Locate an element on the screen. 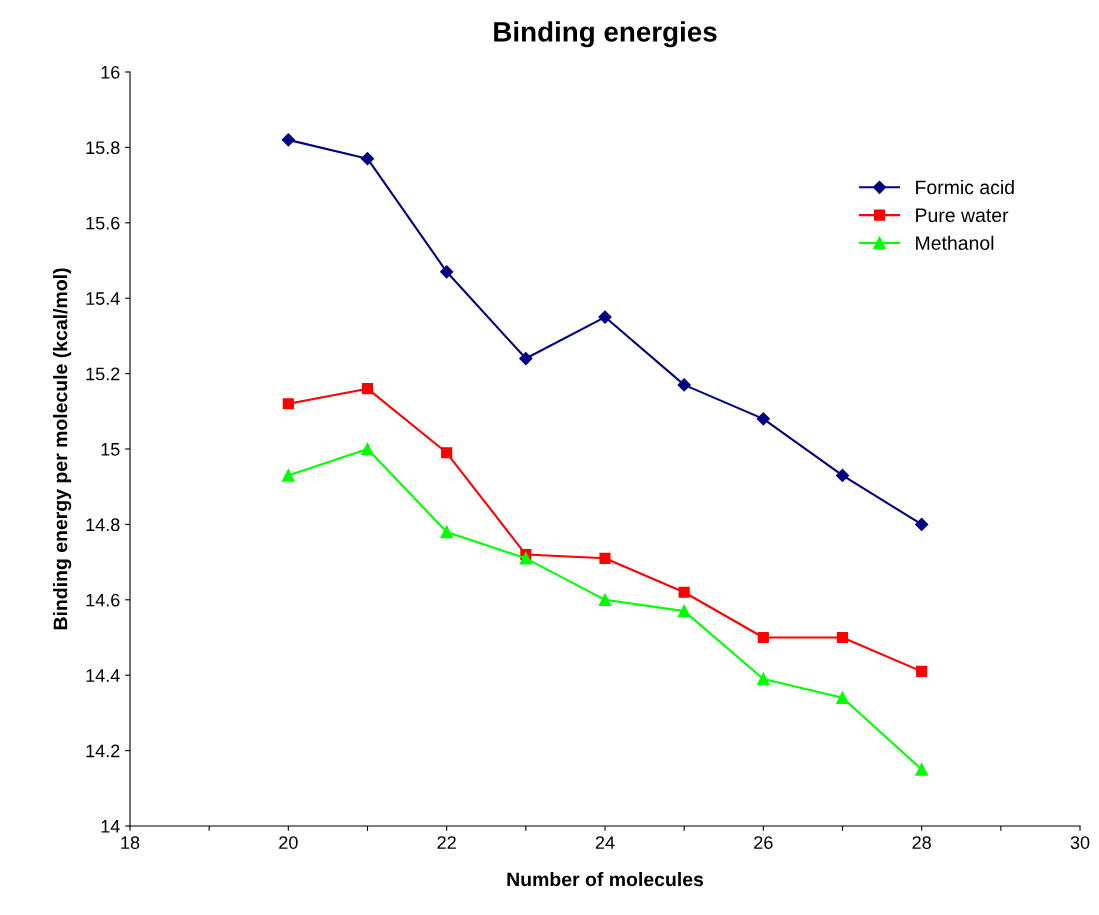  x-tick-label: 28 is located at coordinates (921, 842).